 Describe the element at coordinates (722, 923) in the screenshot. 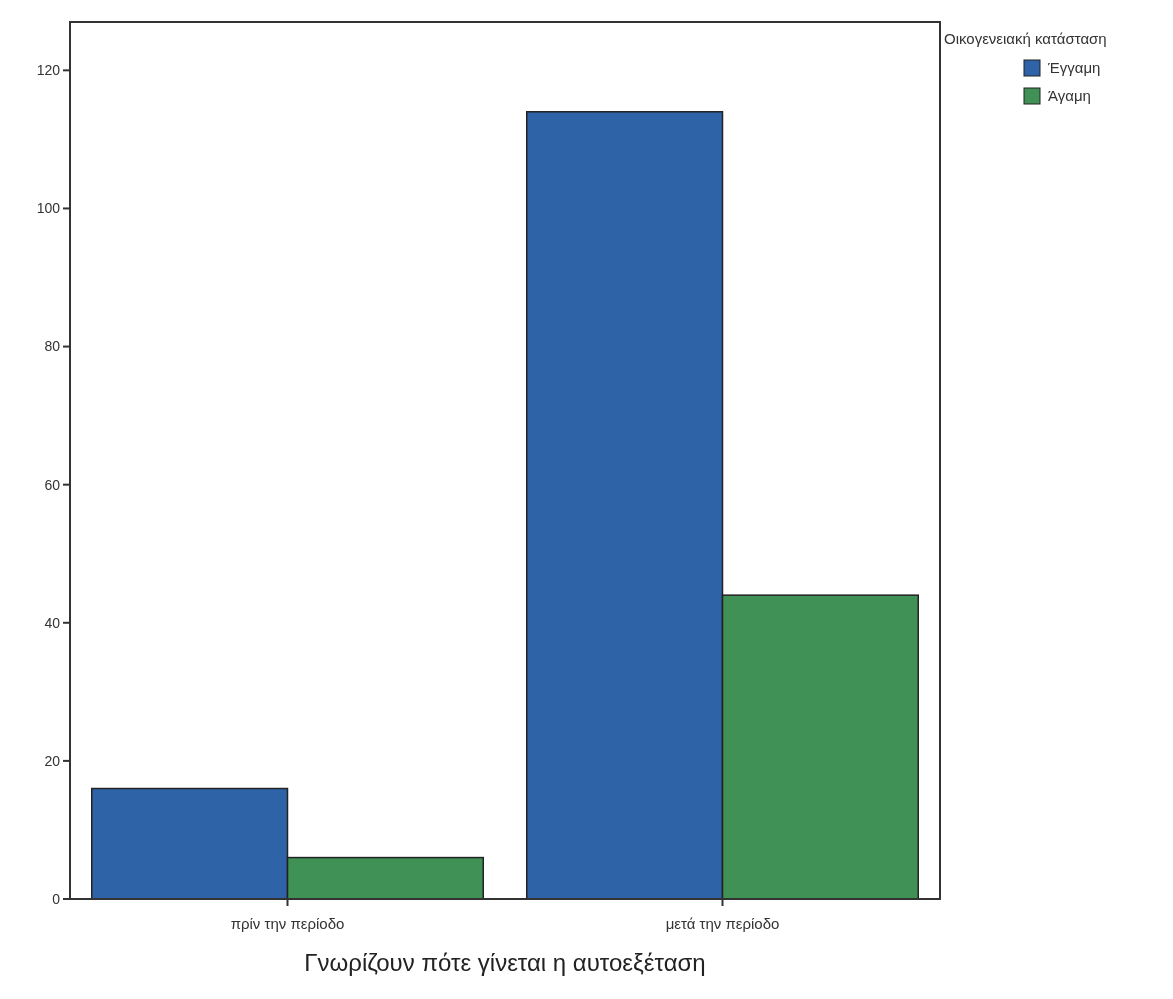

I see `x-tick-label: μετά την περίοδο` at that location.